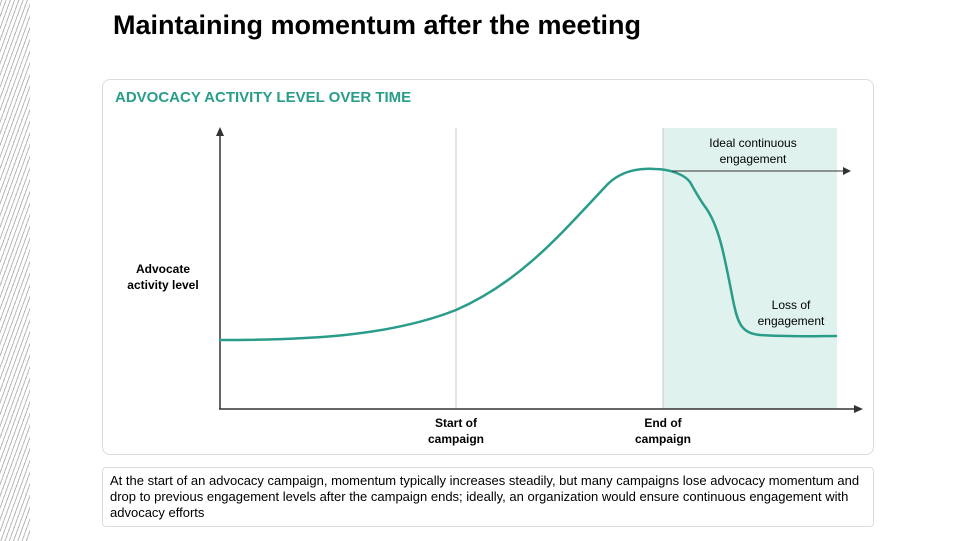  I want to click on loss-of-engagement-label: Loss of engagement, so click(791, 313).